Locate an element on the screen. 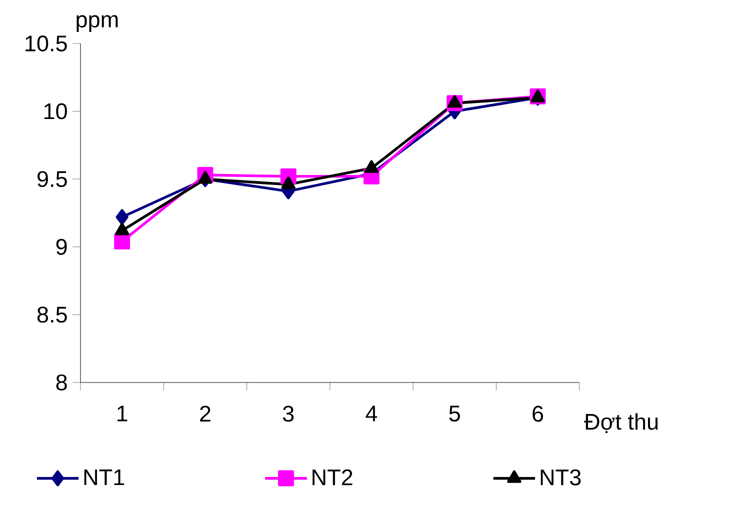 The width and height of the screenshot is (743, 508). x-tick-label: 1 is located at coordinates (123, 414).